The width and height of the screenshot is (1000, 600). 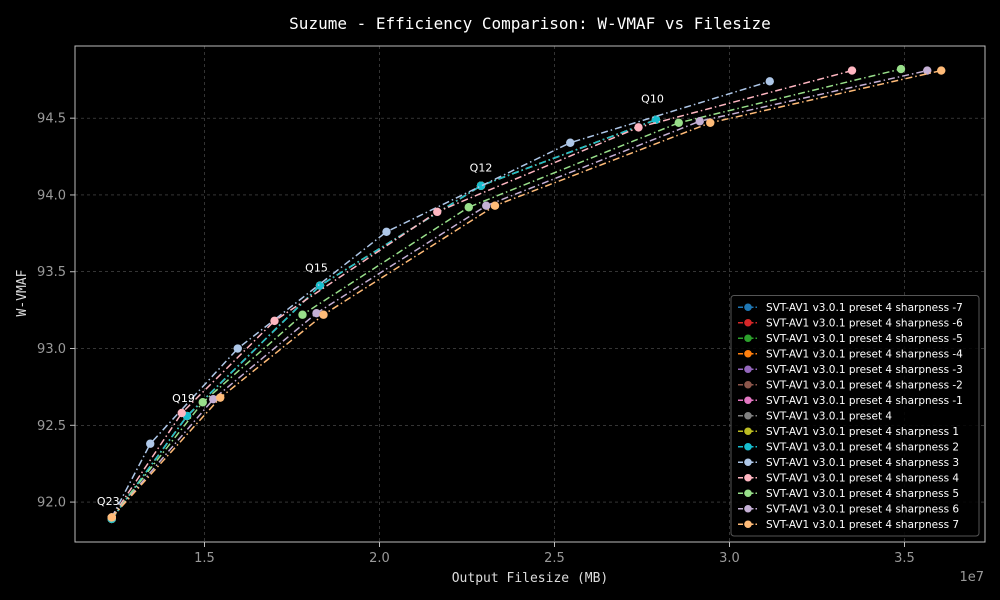 What do you see at coordinates (108, 501) in the screenshot?
I see `annotation-label: Q23` at bounding box center [108, 501].